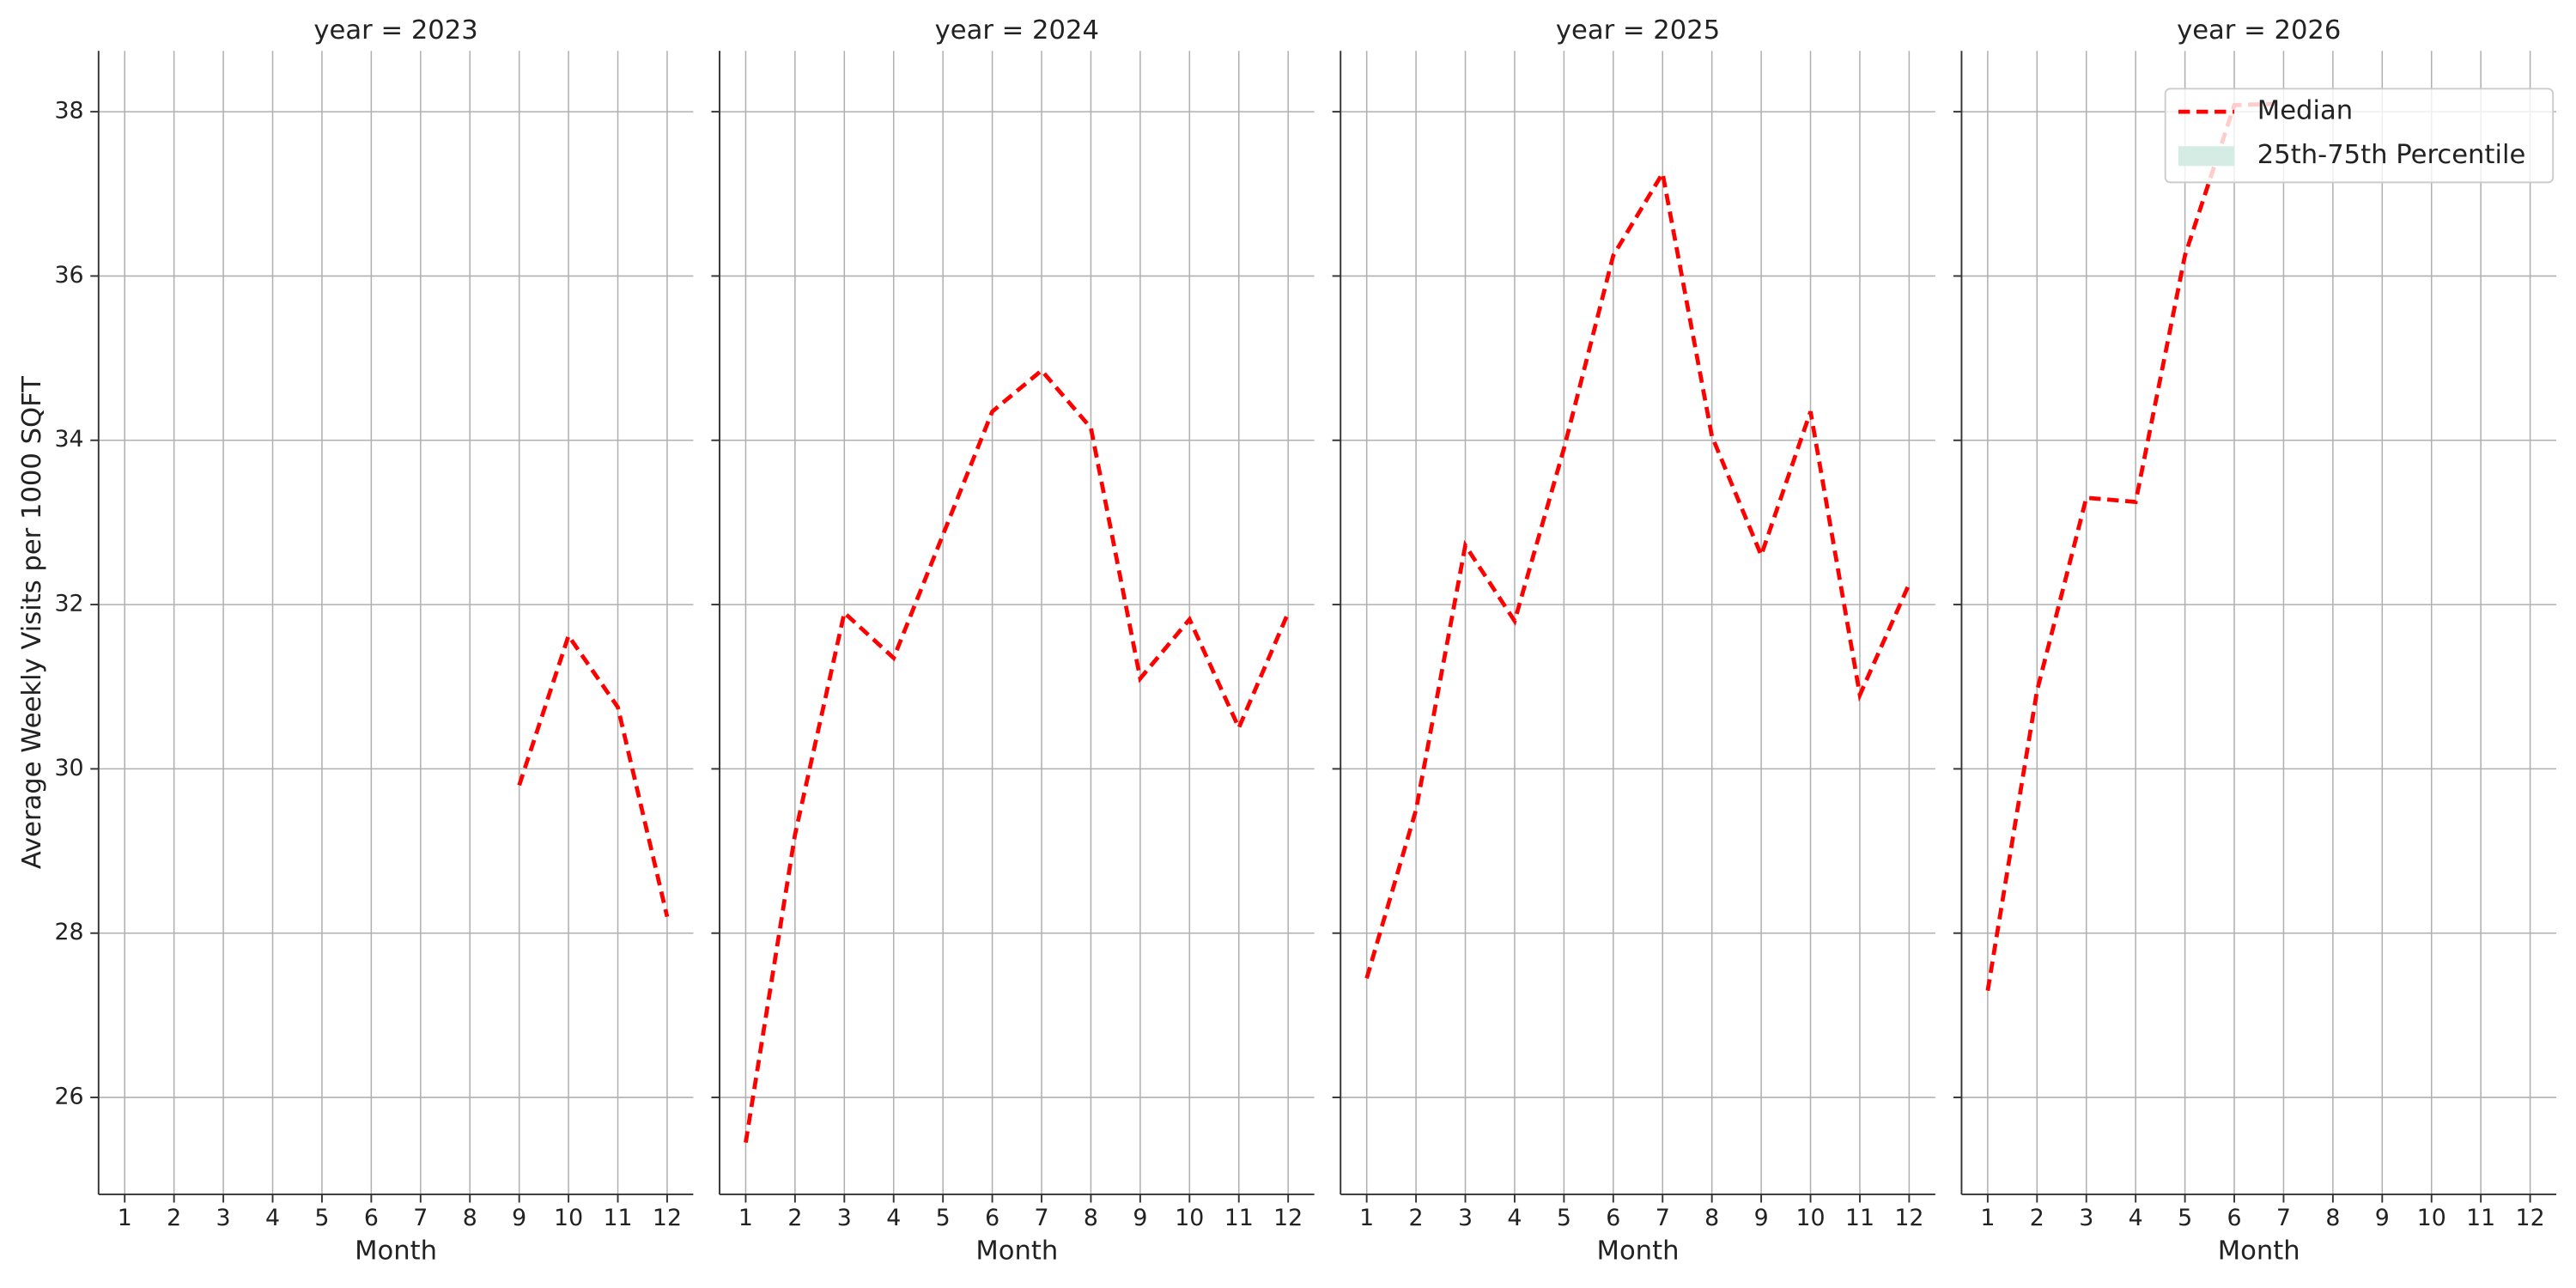  What do you see at coordinates (69, 604) in the screenshot?
I see `y-tick-label: 32` at bounding box center [69, 604].